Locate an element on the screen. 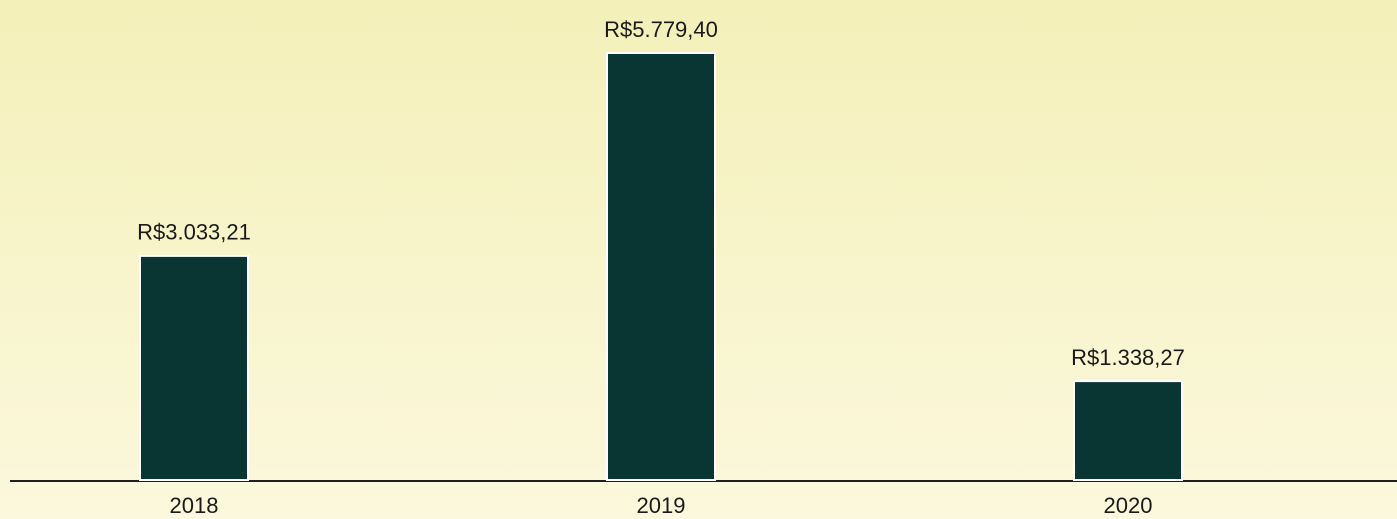 This screenshot has height=519, width=1397. value-label: R$1.338,27 is located at coordinates (1128, 357).